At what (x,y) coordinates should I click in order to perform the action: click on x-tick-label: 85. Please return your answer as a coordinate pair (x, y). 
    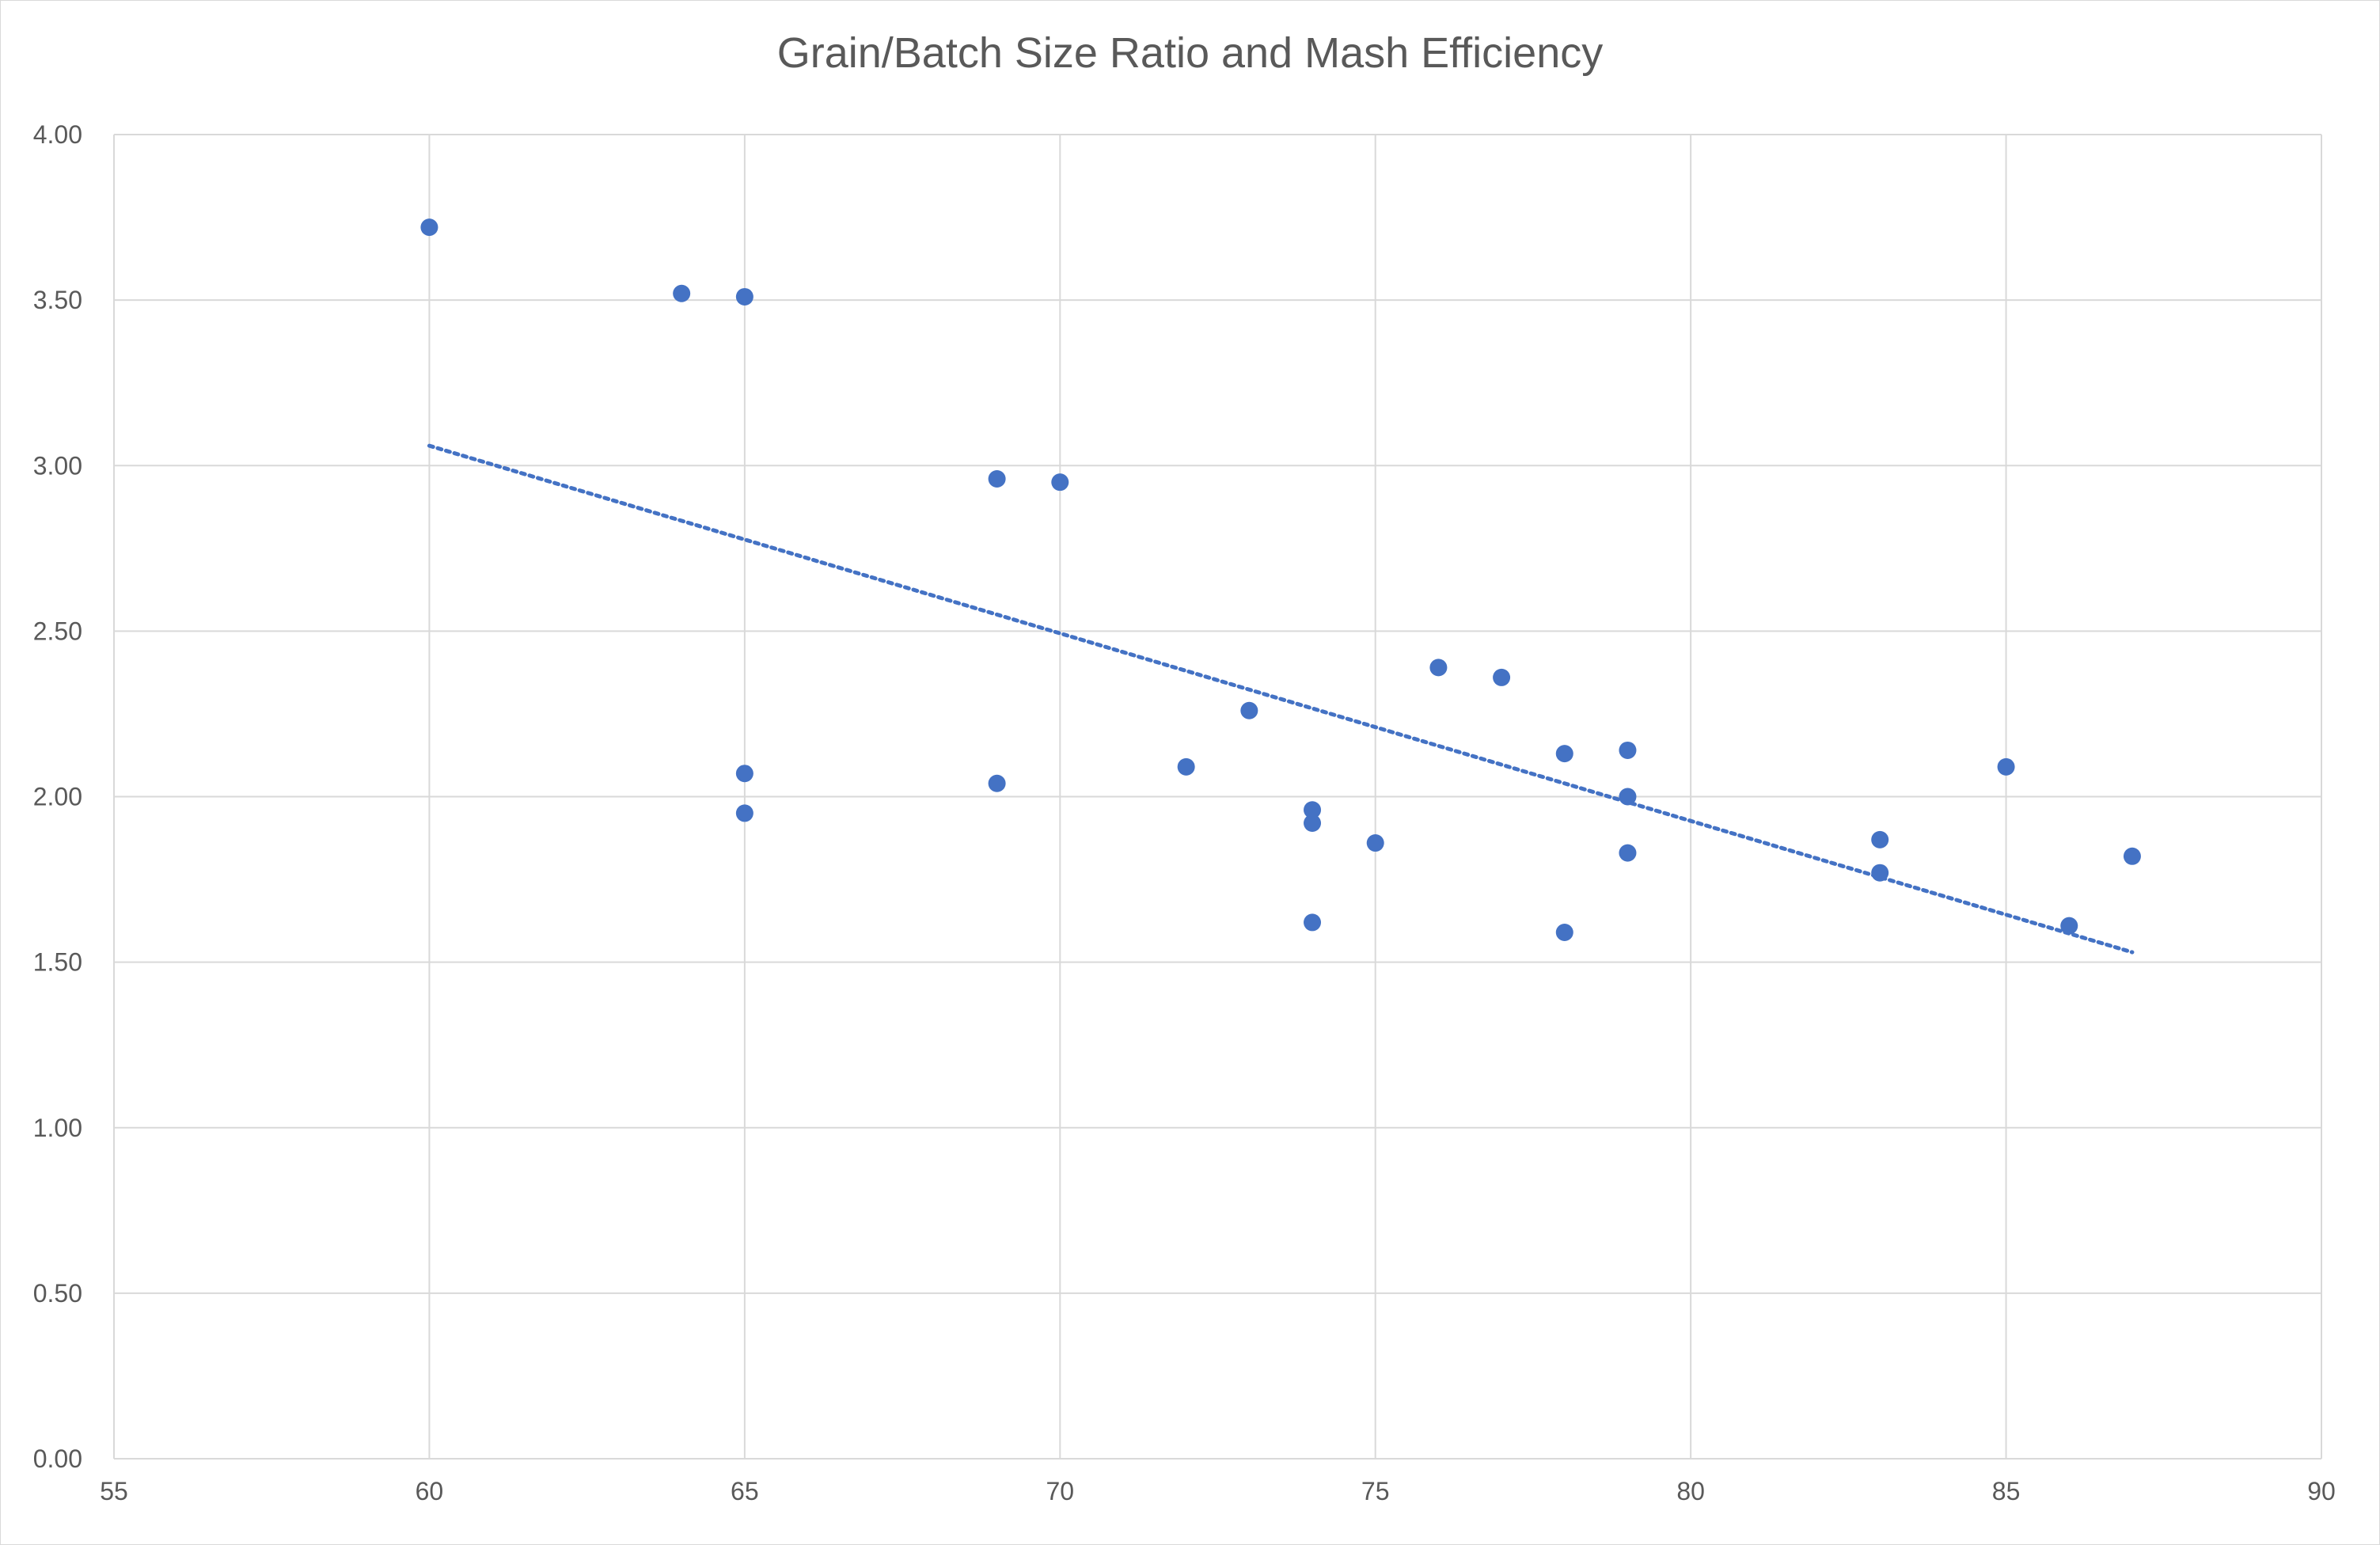
    Looking at the image, I should click on (2006, 1491).